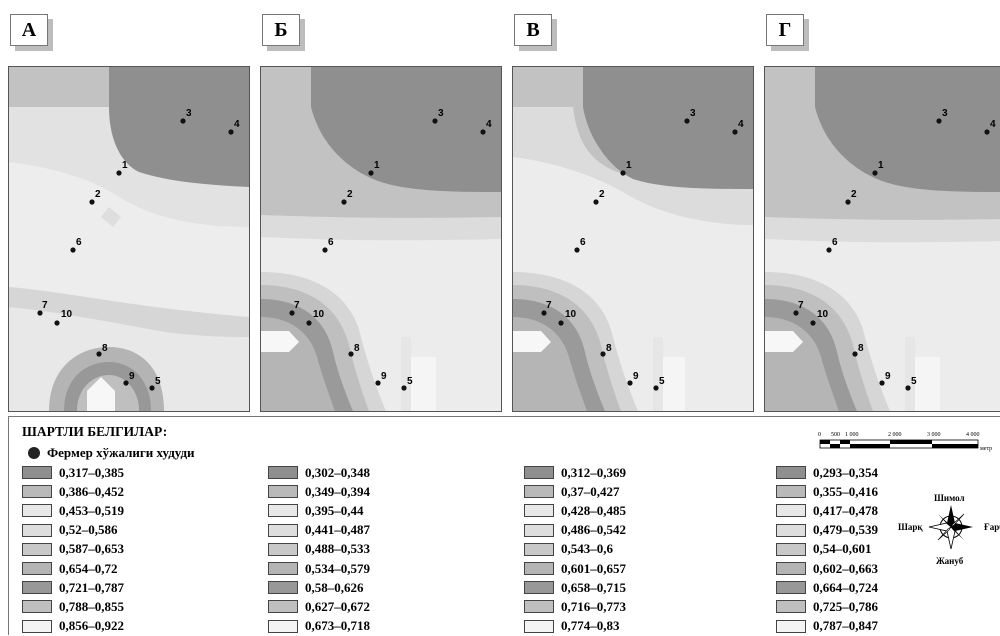 The height and width of the screenshot is (636, 1000). What do you see at coordinates (381, 239) in the screenshot?
I see `map-panel-b: 1 2 3 4 5 6 7 8 9 10` at bounding box center [381, 239].